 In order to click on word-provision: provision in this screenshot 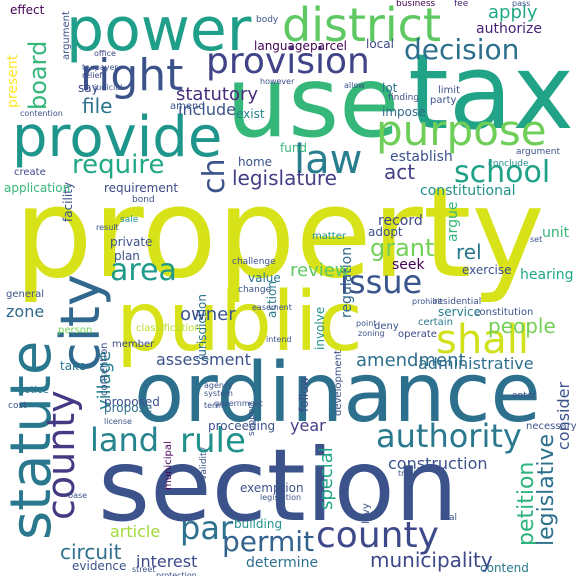, I will do `click(288, 61)`.